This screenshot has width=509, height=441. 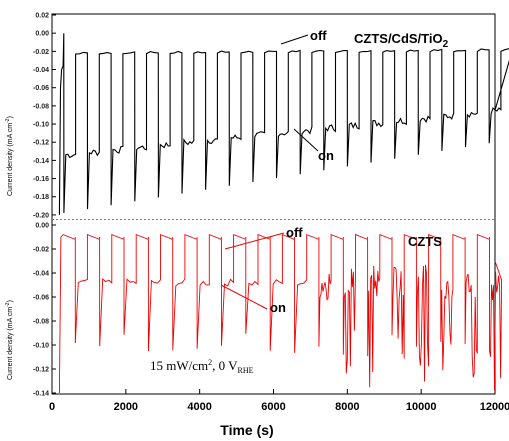 What do you see at coordinates (278, 307) in the screenshot?
I see `bottom-on-annotation: on` at bounding box center [278, 307].